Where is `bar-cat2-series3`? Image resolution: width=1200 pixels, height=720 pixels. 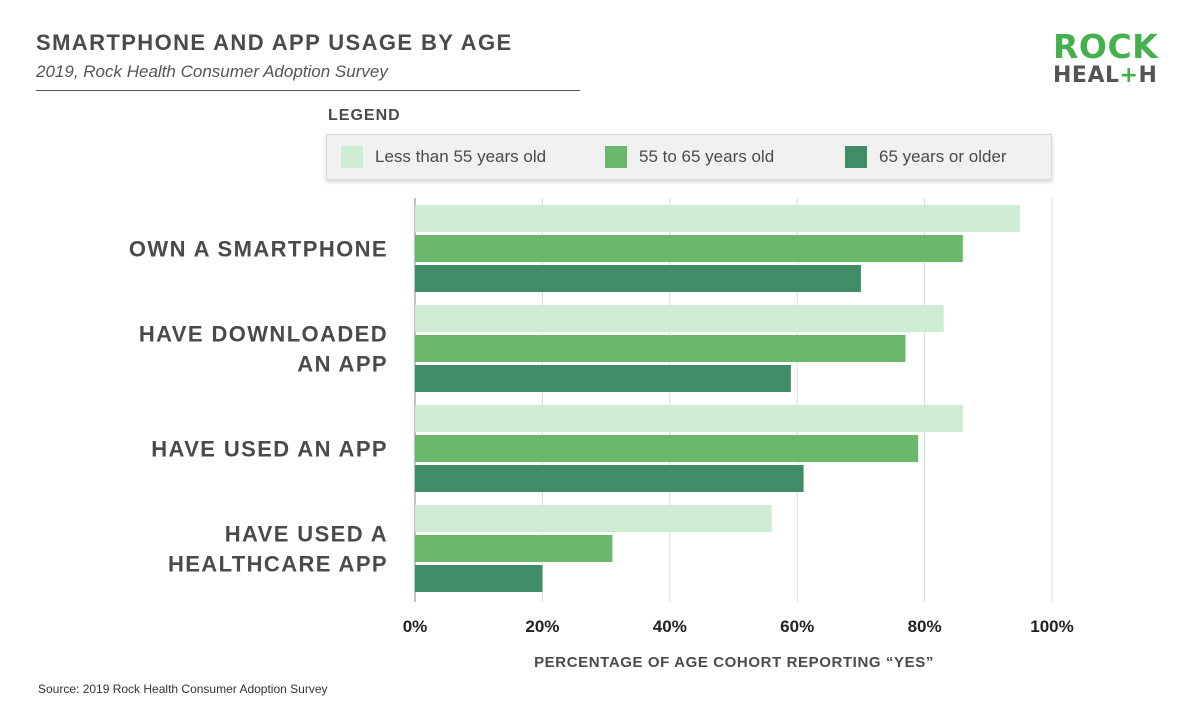 bar-cat2-series3 is located at coordinates (603, 378).